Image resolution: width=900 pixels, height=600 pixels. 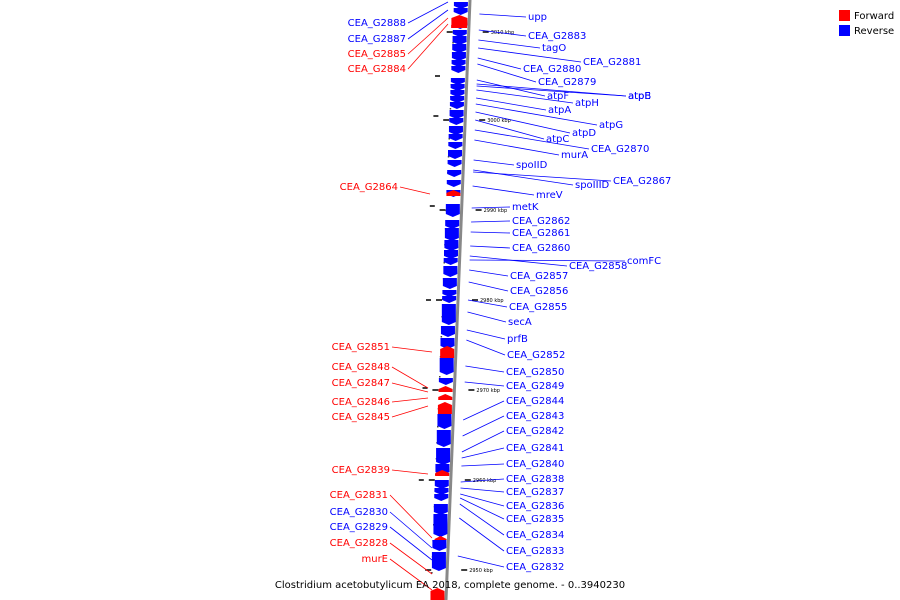 I want to click on gene-label-cea-g2850: CEA_G2850, so click(x=535, y=372).